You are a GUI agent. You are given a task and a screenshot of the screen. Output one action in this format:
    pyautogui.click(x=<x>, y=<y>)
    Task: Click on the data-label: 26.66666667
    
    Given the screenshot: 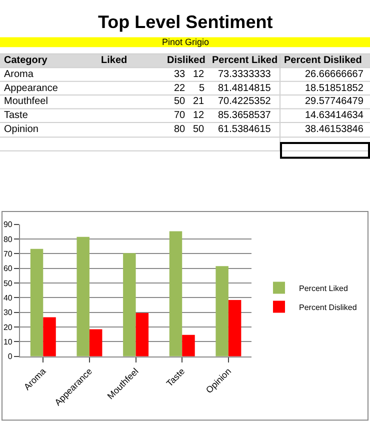 What is the action you would take?
    pyautogui.click(x=334, y=74)
    